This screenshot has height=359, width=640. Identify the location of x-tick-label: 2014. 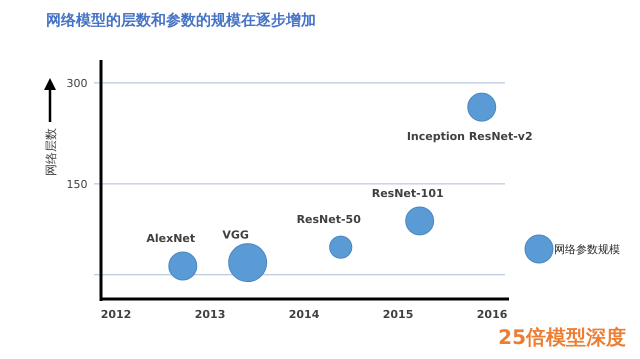
(304, 314).